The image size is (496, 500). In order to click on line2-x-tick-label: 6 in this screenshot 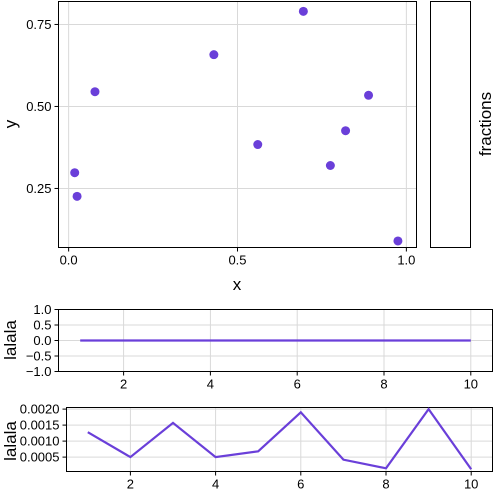, I will do `click(300, 484)`.